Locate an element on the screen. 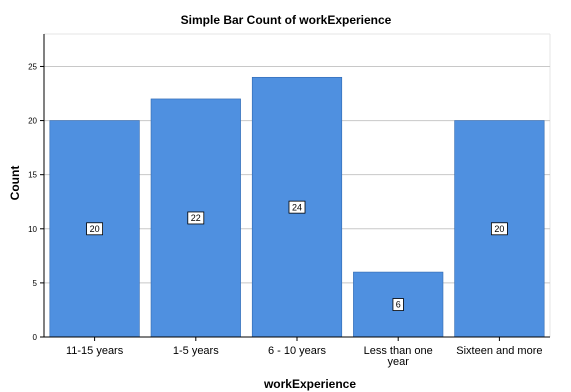 The width and height of the screenshot is (571, 392). y-tick-label: 25 is located at coordinates (32, 66).